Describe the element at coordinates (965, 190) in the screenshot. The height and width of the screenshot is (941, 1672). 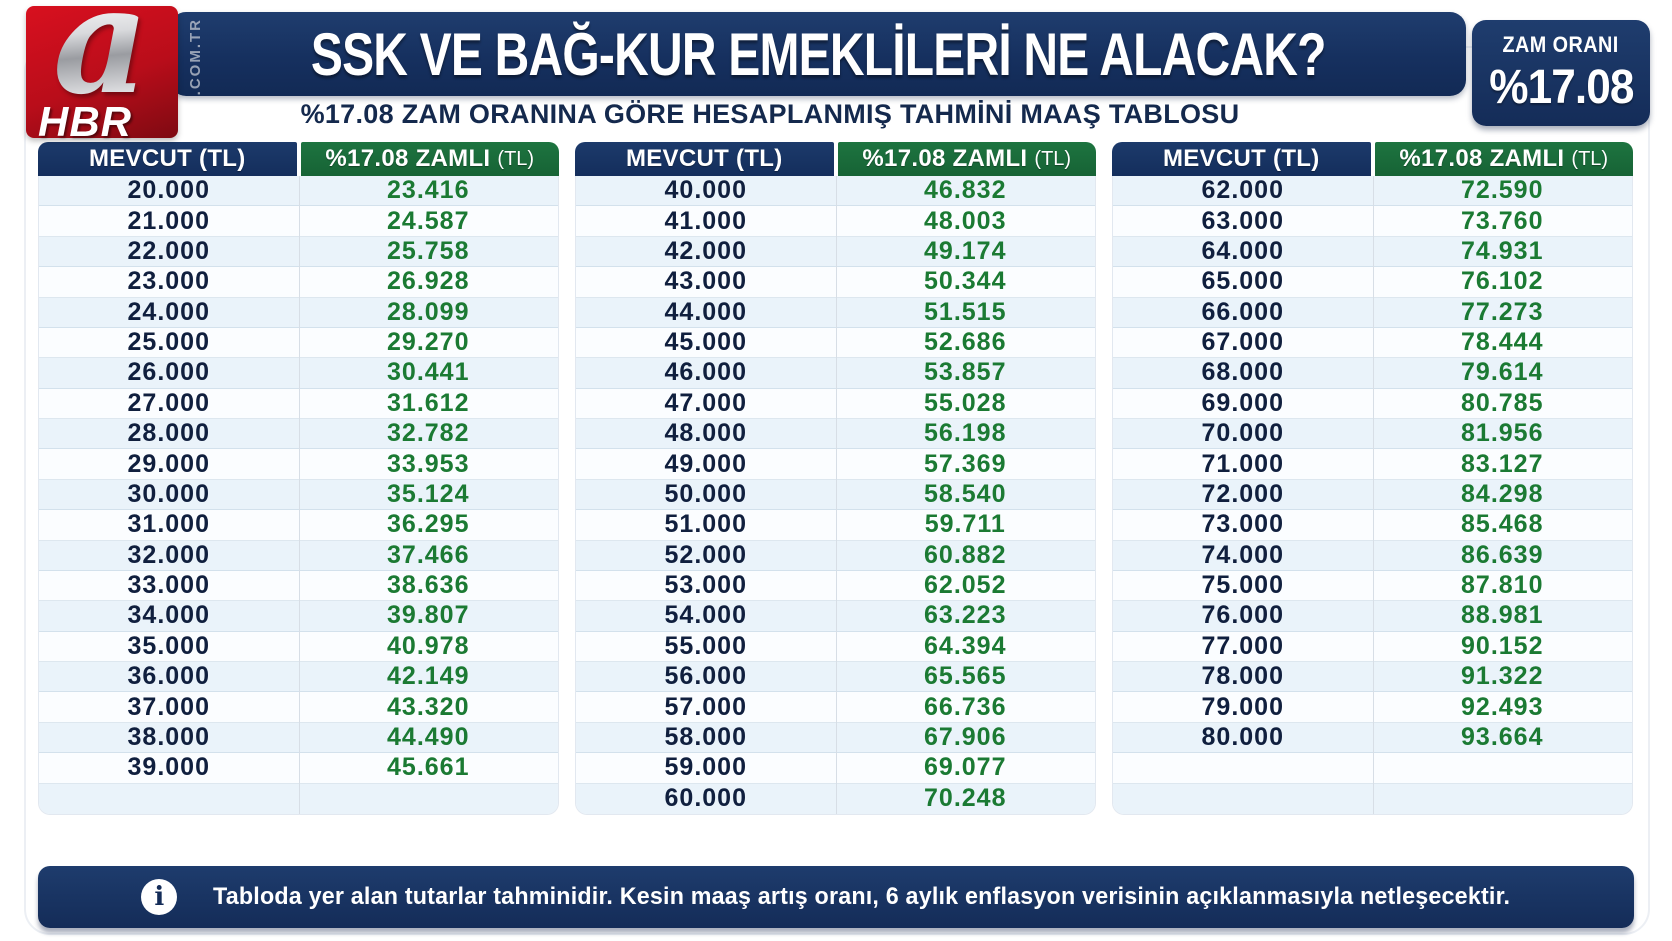
I see `raised-amount: 46.832` at that location.